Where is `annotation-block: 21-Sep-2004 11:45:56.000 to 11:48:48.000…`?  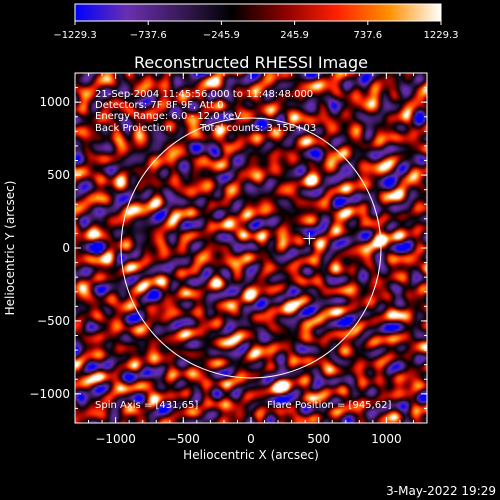
annotation-block: 21-Sep-2004 11:45:56.000 to 11:48:48.000… is located at coordinates (205, 111).